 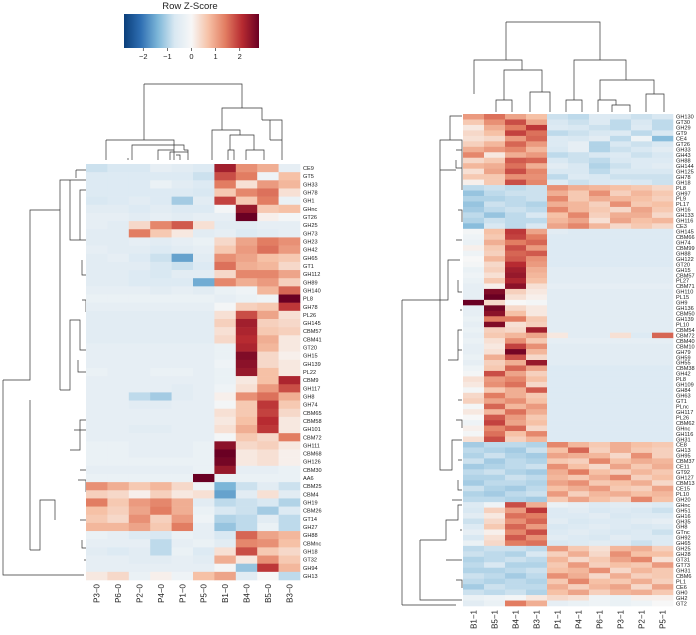 I want to click on row-label: CBM50, so click(x=685, y=315).